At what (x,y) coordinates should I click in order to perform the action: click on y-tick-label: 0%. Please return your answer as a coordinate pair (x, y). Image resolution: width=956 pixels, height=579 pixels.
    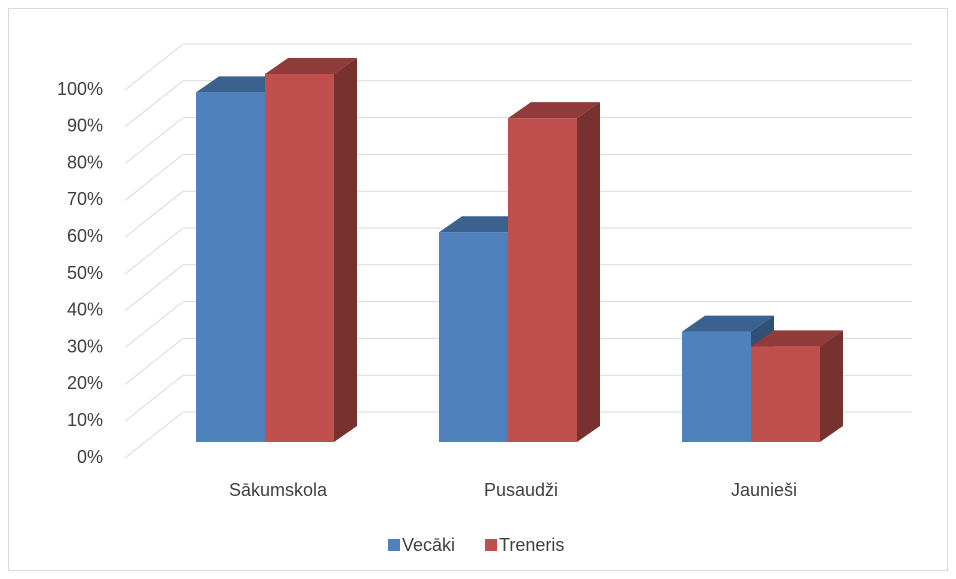
    Looking at the image, I should click on (90, 457).